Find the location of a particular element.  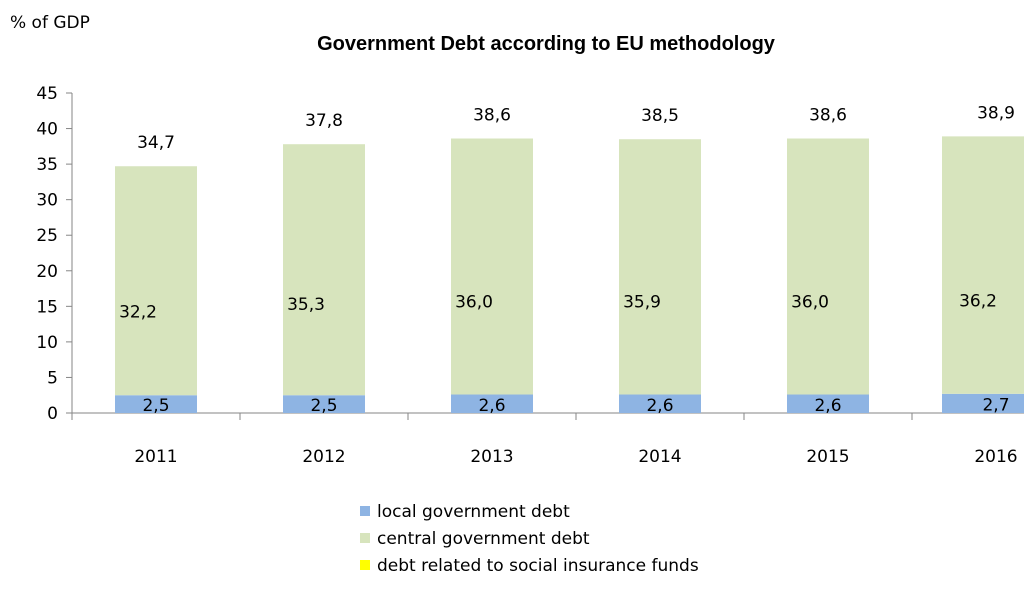

legend-label: local government debt is located at coordinates (473, 512).